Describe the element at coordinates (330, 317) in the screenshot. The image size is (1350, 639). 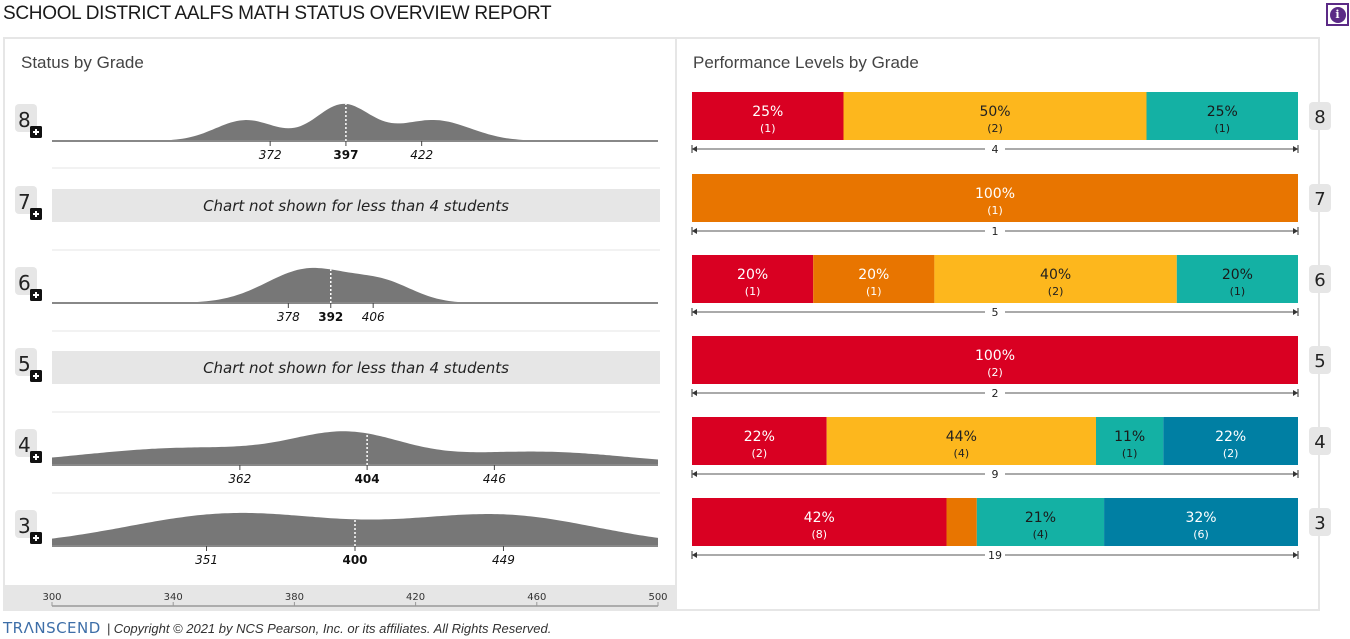
I see `median-score-label: 392` at that location.